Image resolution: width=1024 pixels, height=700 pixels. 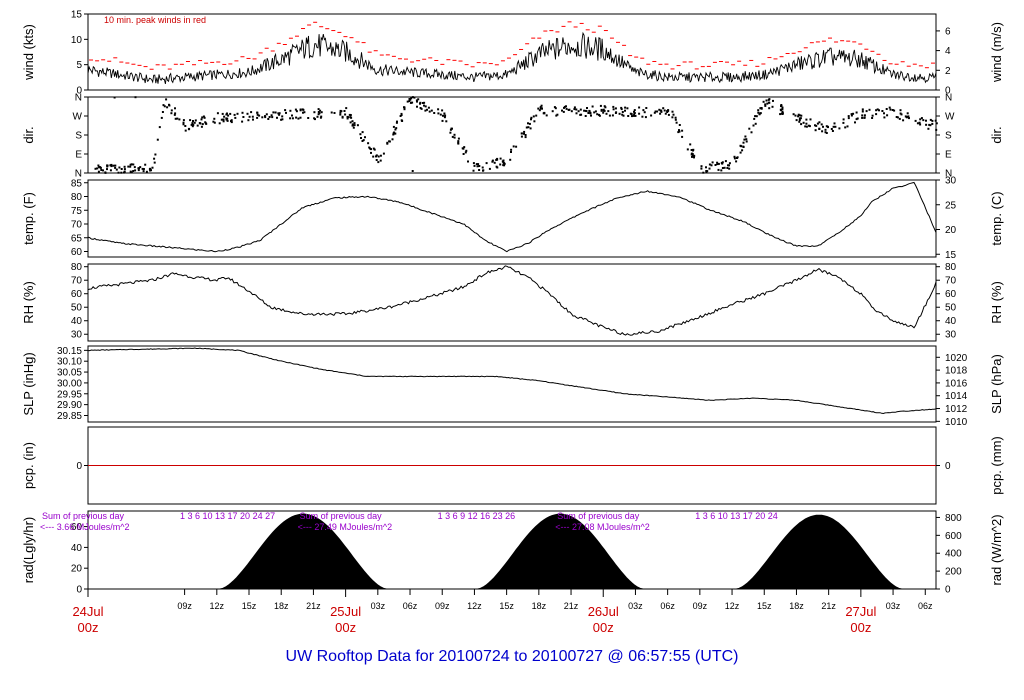 What do you see at coordinates (77, 252) in the screenshot?
I see `left-tick-label-temp: 60` at bounding box center [77, 252].